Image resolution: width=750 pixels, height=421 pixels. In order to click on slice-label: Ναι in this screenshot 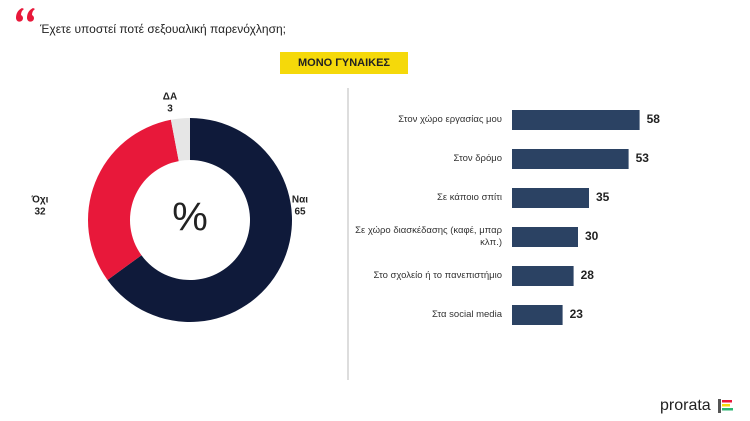, I will do `click(300, 200)`.